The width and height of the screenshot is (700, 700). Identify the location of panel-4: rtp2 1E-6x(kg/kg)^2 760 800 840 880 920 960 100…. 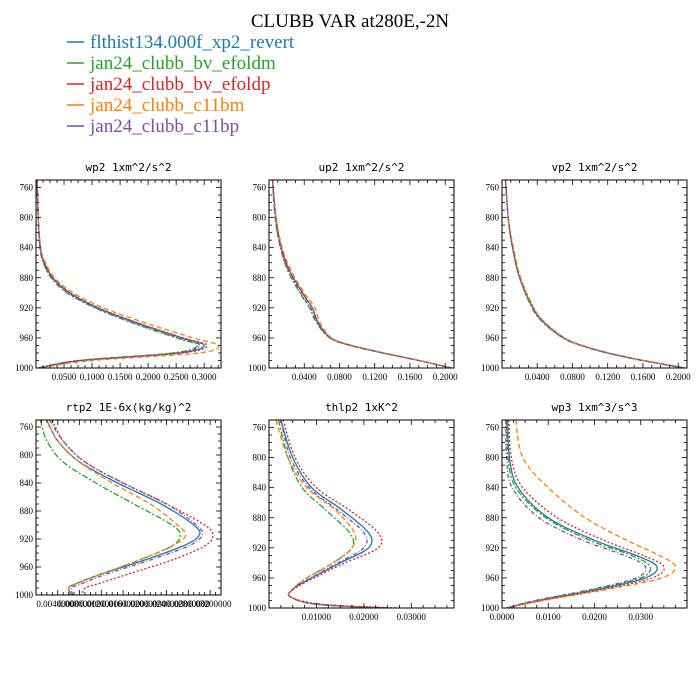
(123, 505).